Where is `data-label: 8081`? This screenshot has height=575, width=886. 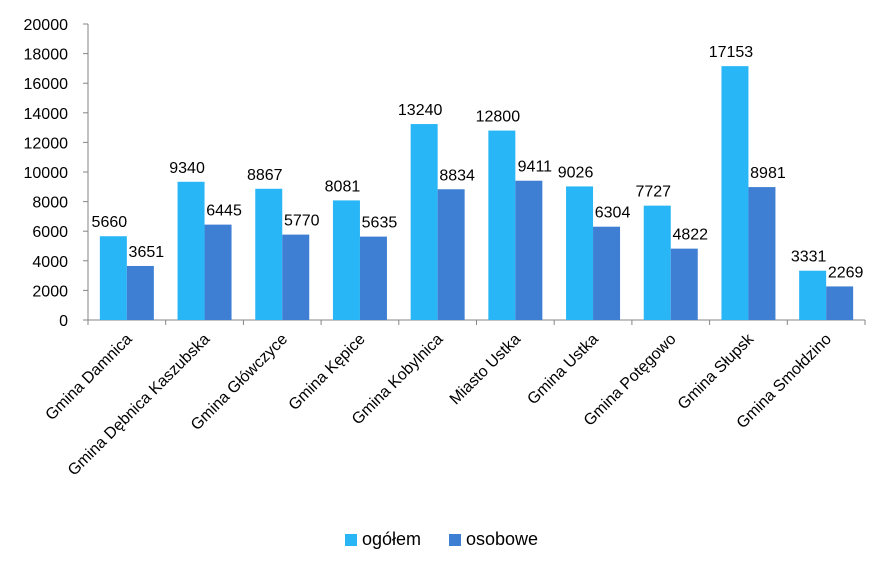
data-label: 8081 is located at coordinates (343, 186).